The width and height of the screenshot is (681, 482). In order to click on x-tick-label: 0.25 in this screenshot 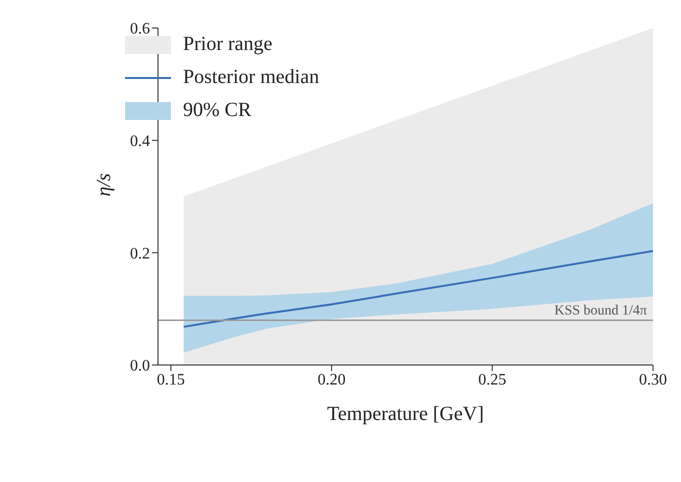, I will do `click(492, 379)`.